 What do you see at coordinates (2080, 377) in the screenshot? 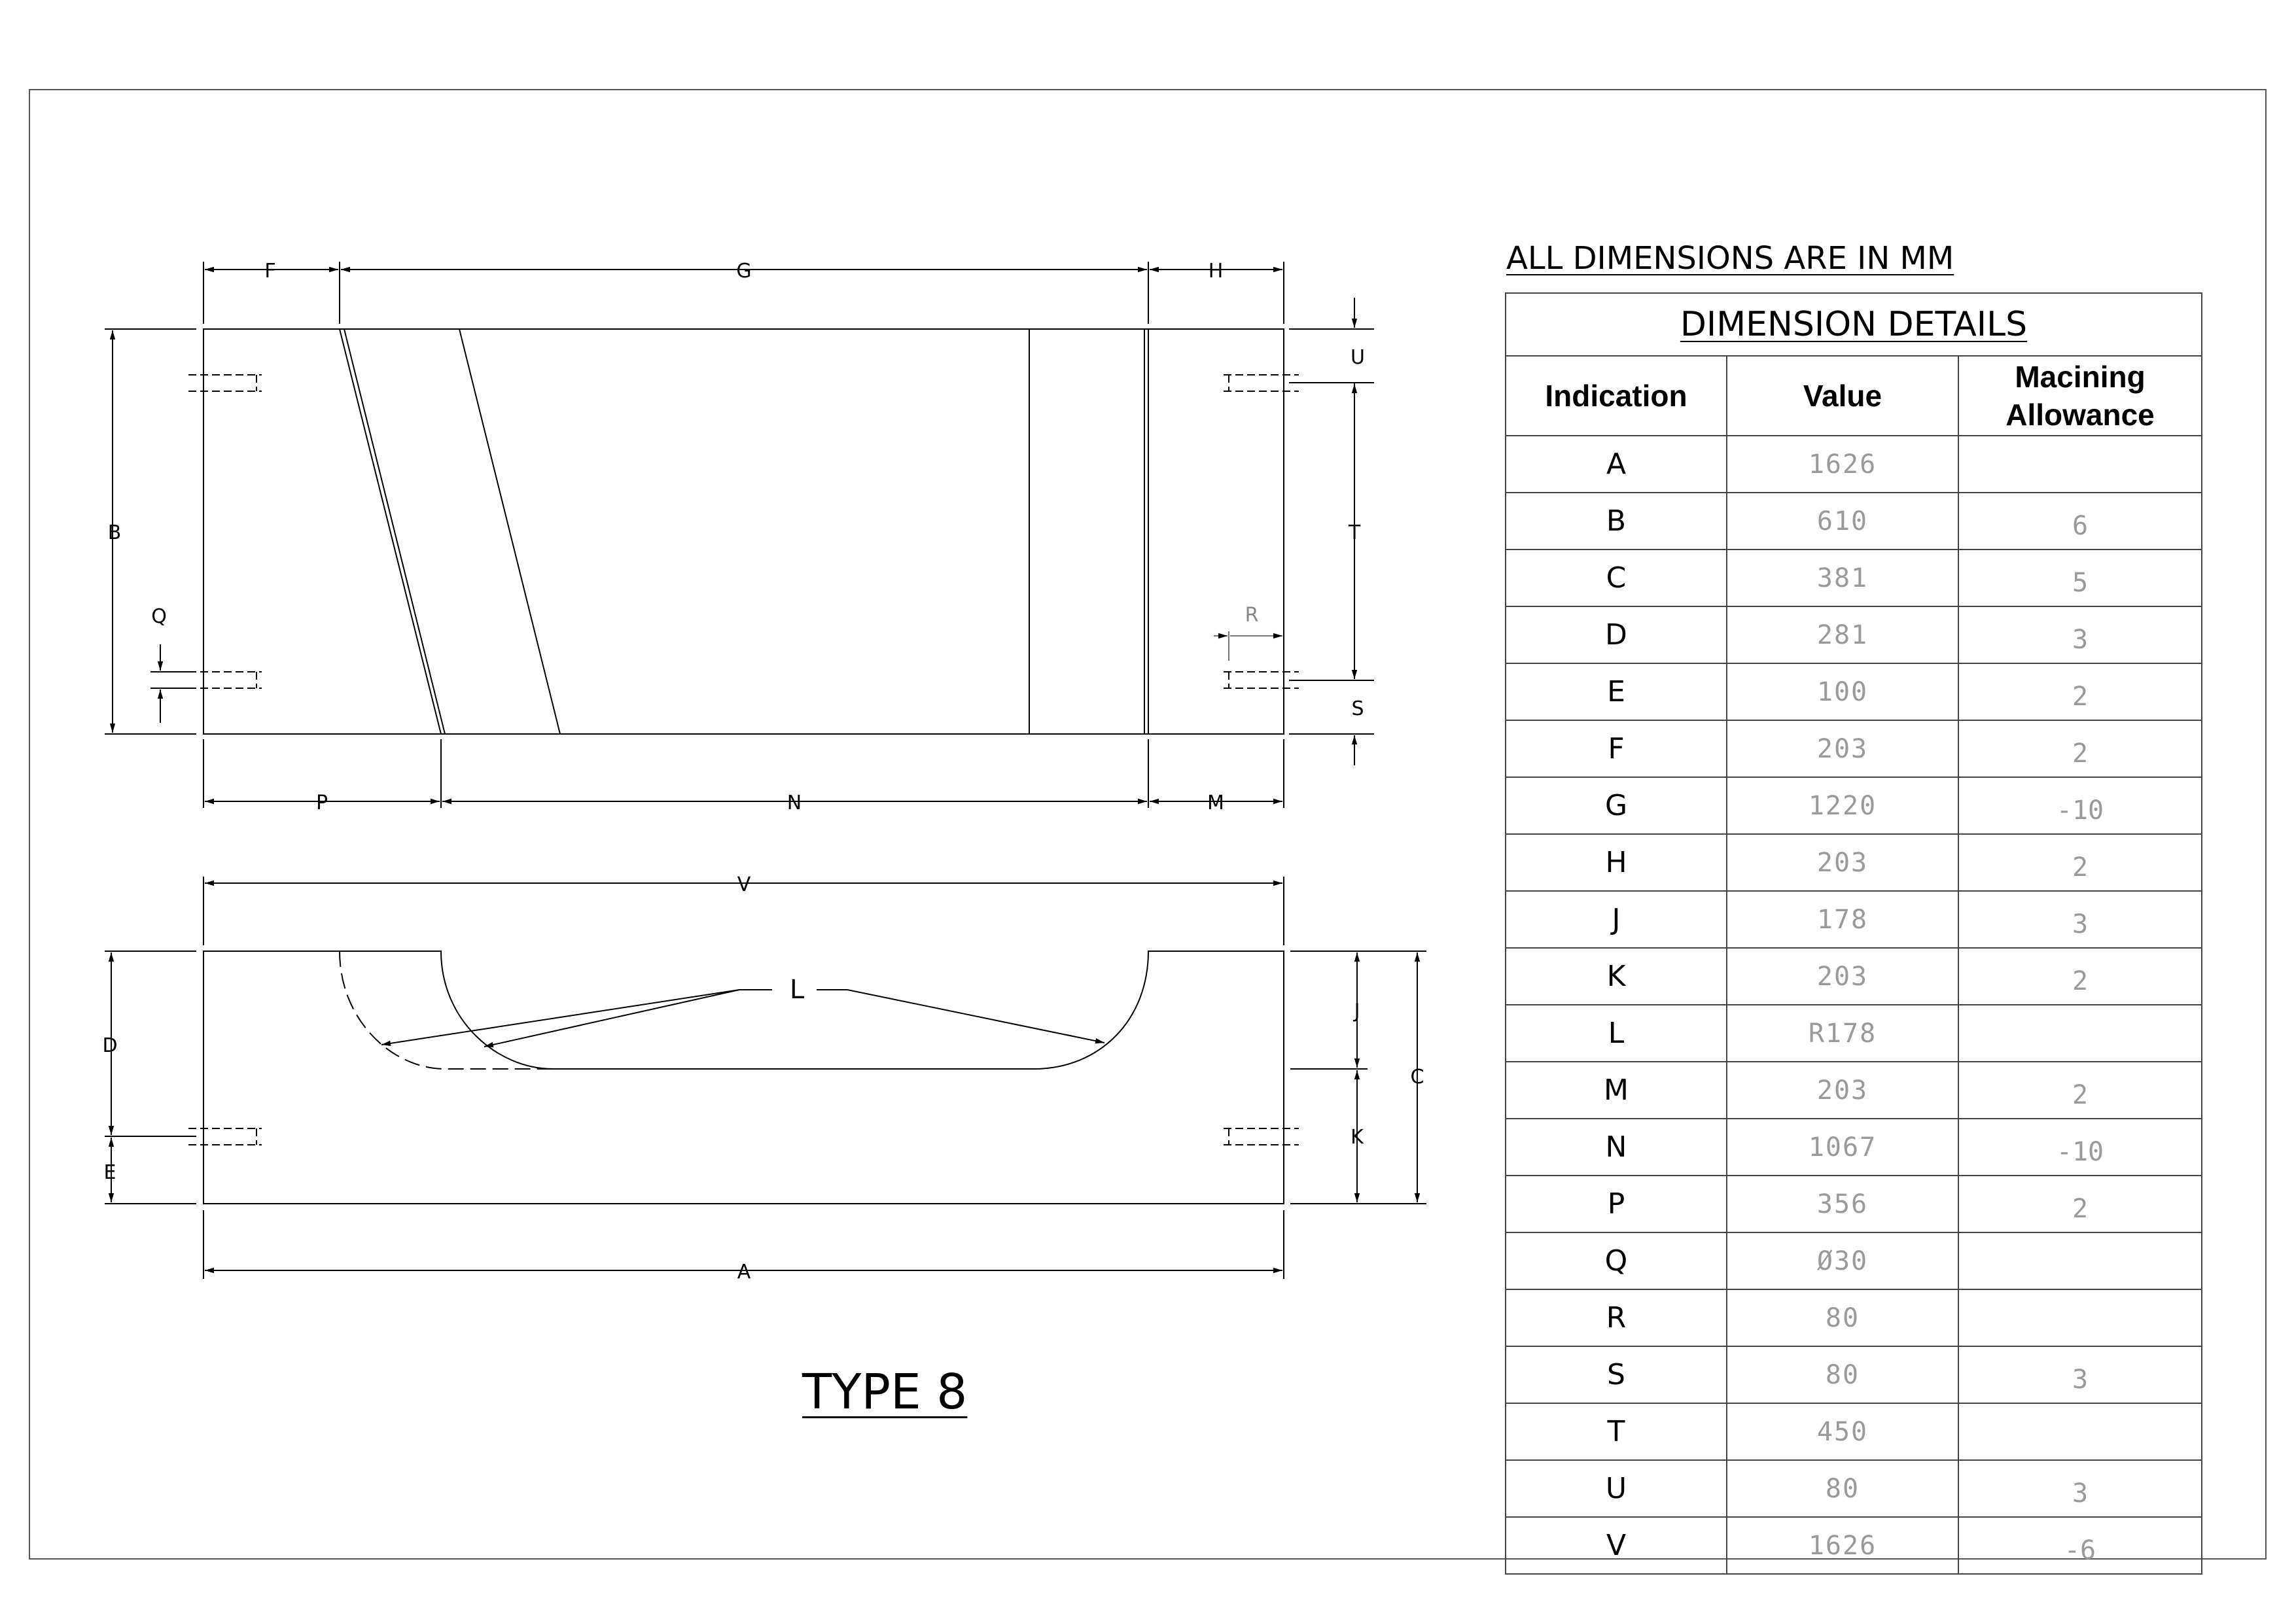
I see `header-allowance-line1: Macining` at bounding box center [2080, 377].